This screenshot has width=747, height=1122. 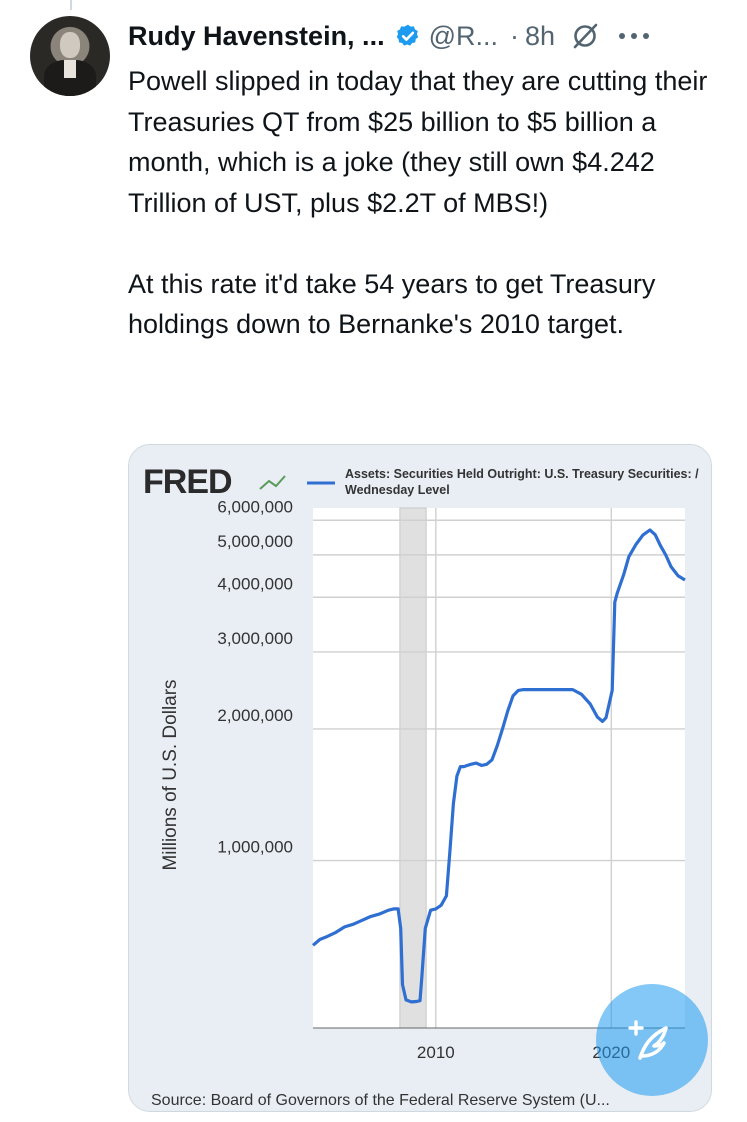 What do you see at coordinates (71, 5) in the screenshot?
I see `thread-connector-line` at bounding box center [71, 5].